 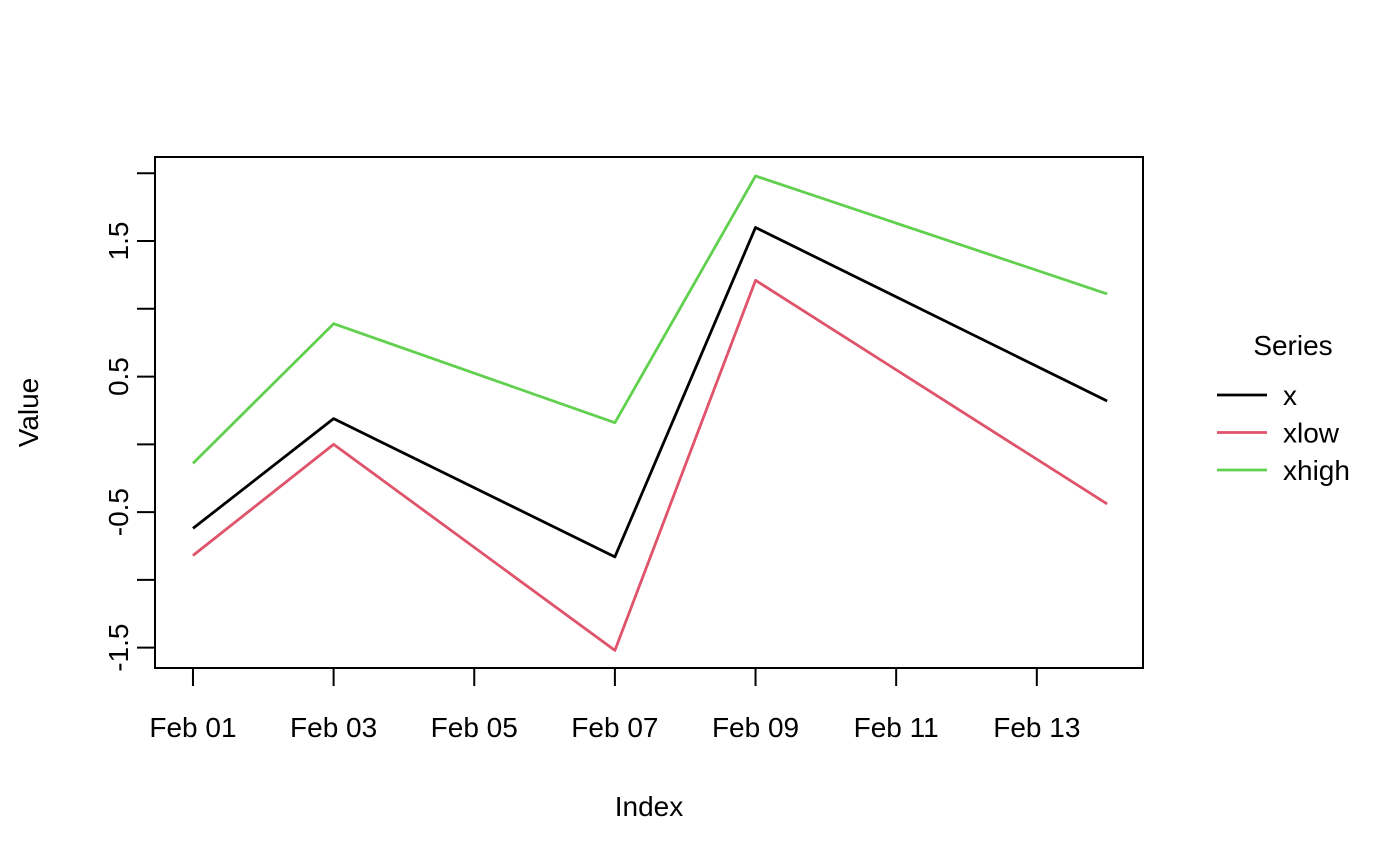 I want to click on legend-label-xhigh: xhigh, so click(x=1316, y=470).